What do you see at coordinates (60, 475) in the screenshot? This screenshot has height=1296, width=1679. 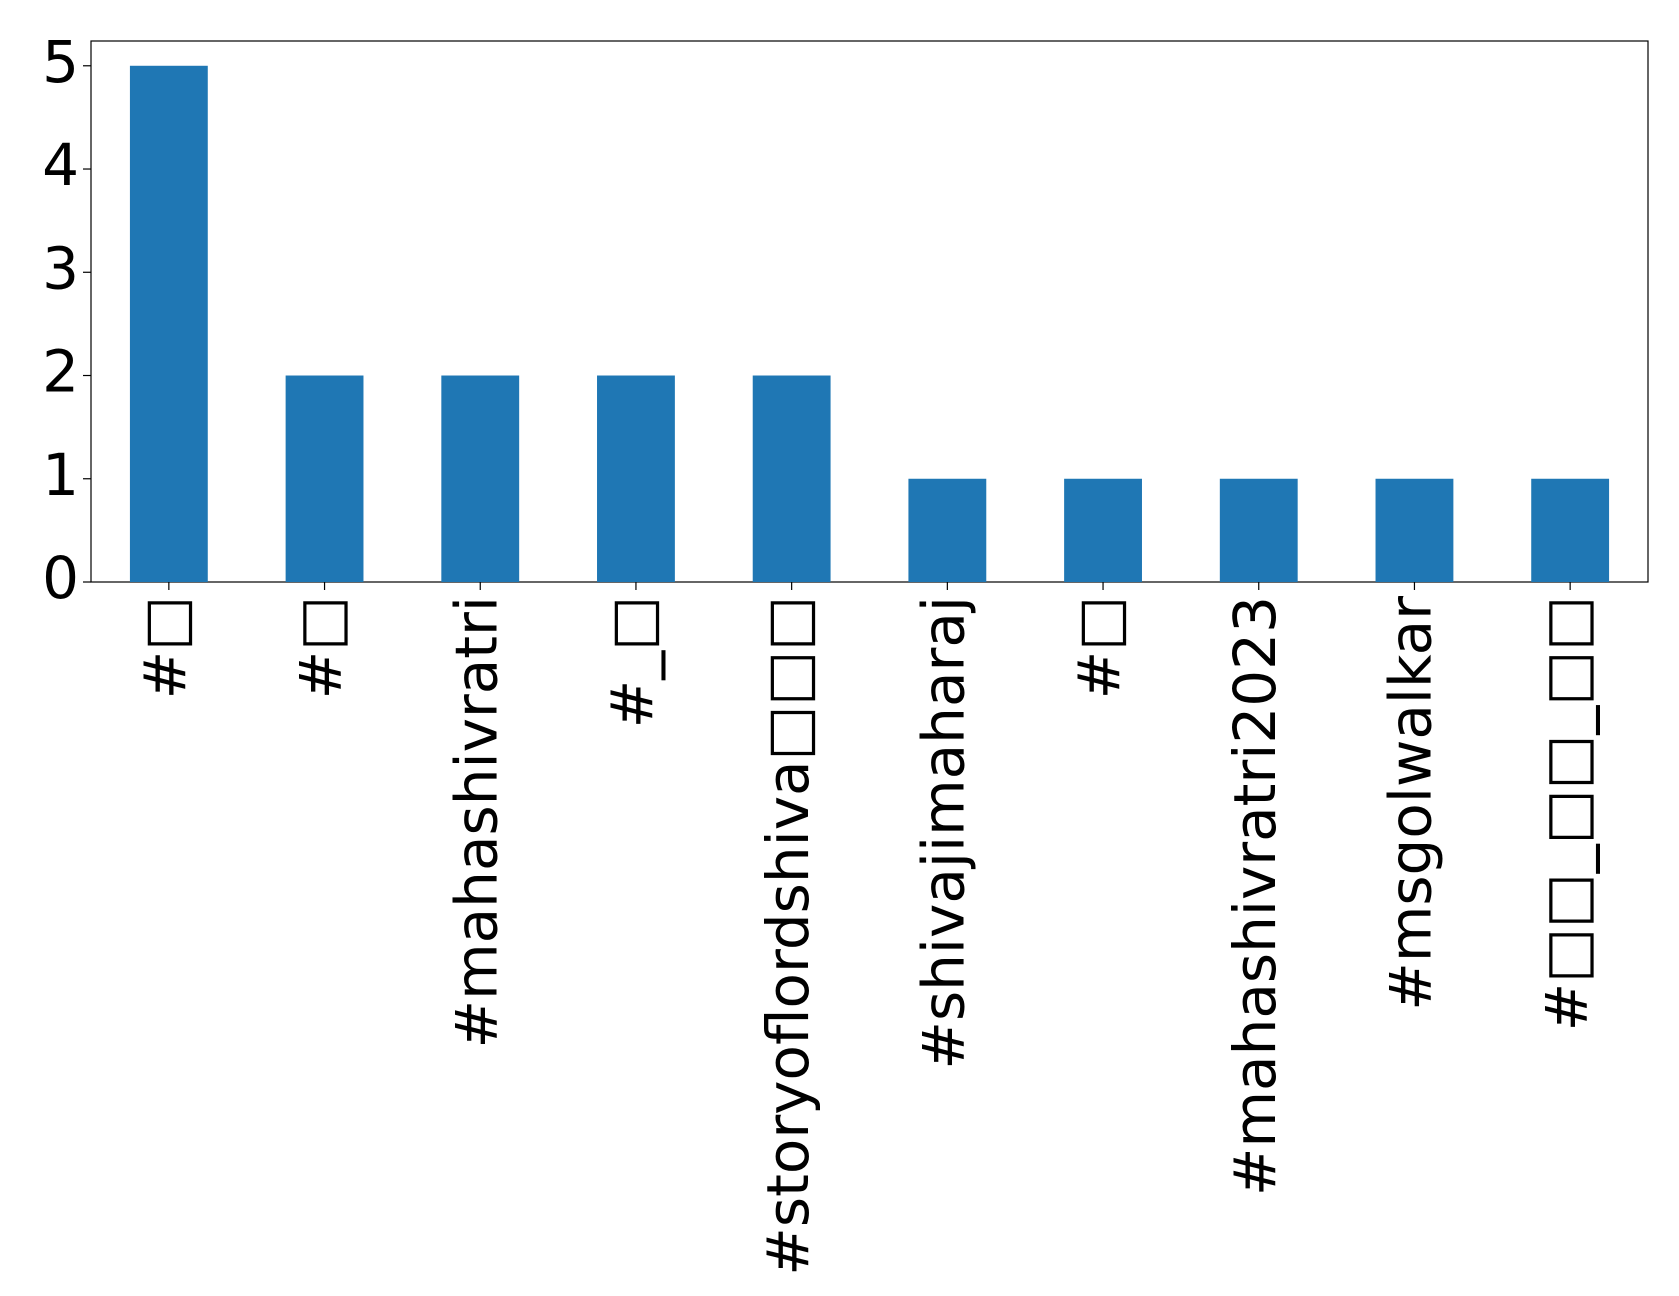 I see `y-tick-label: 1` at bounding box center [60, 475].